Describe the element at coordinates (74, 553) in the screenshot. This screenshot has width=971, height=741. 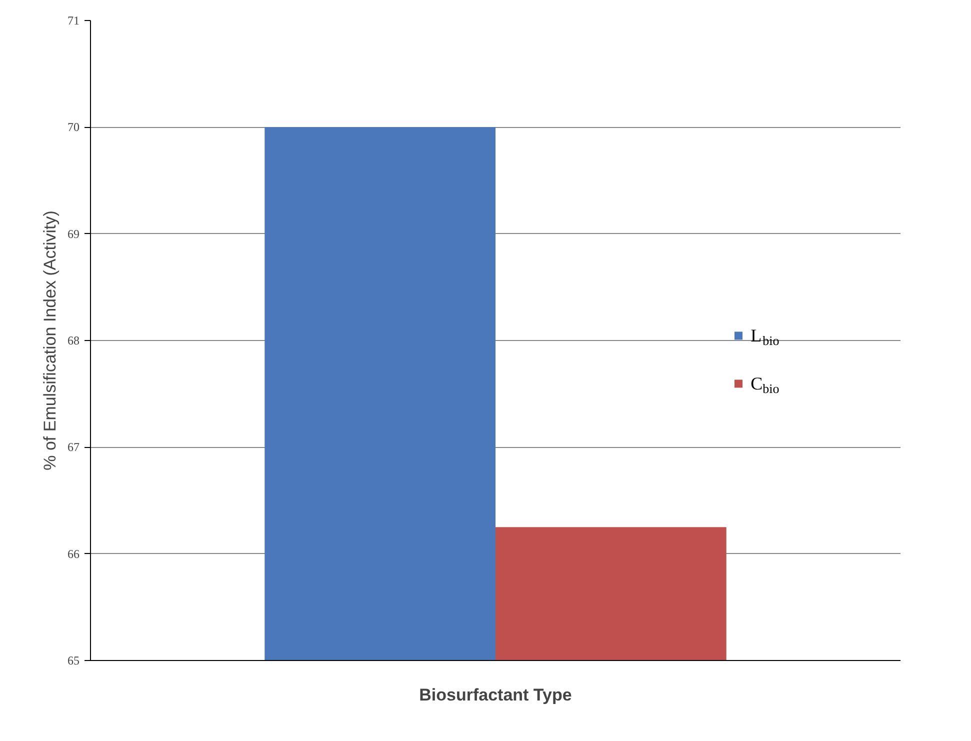
I see `y-tick-label: 66` at that location.